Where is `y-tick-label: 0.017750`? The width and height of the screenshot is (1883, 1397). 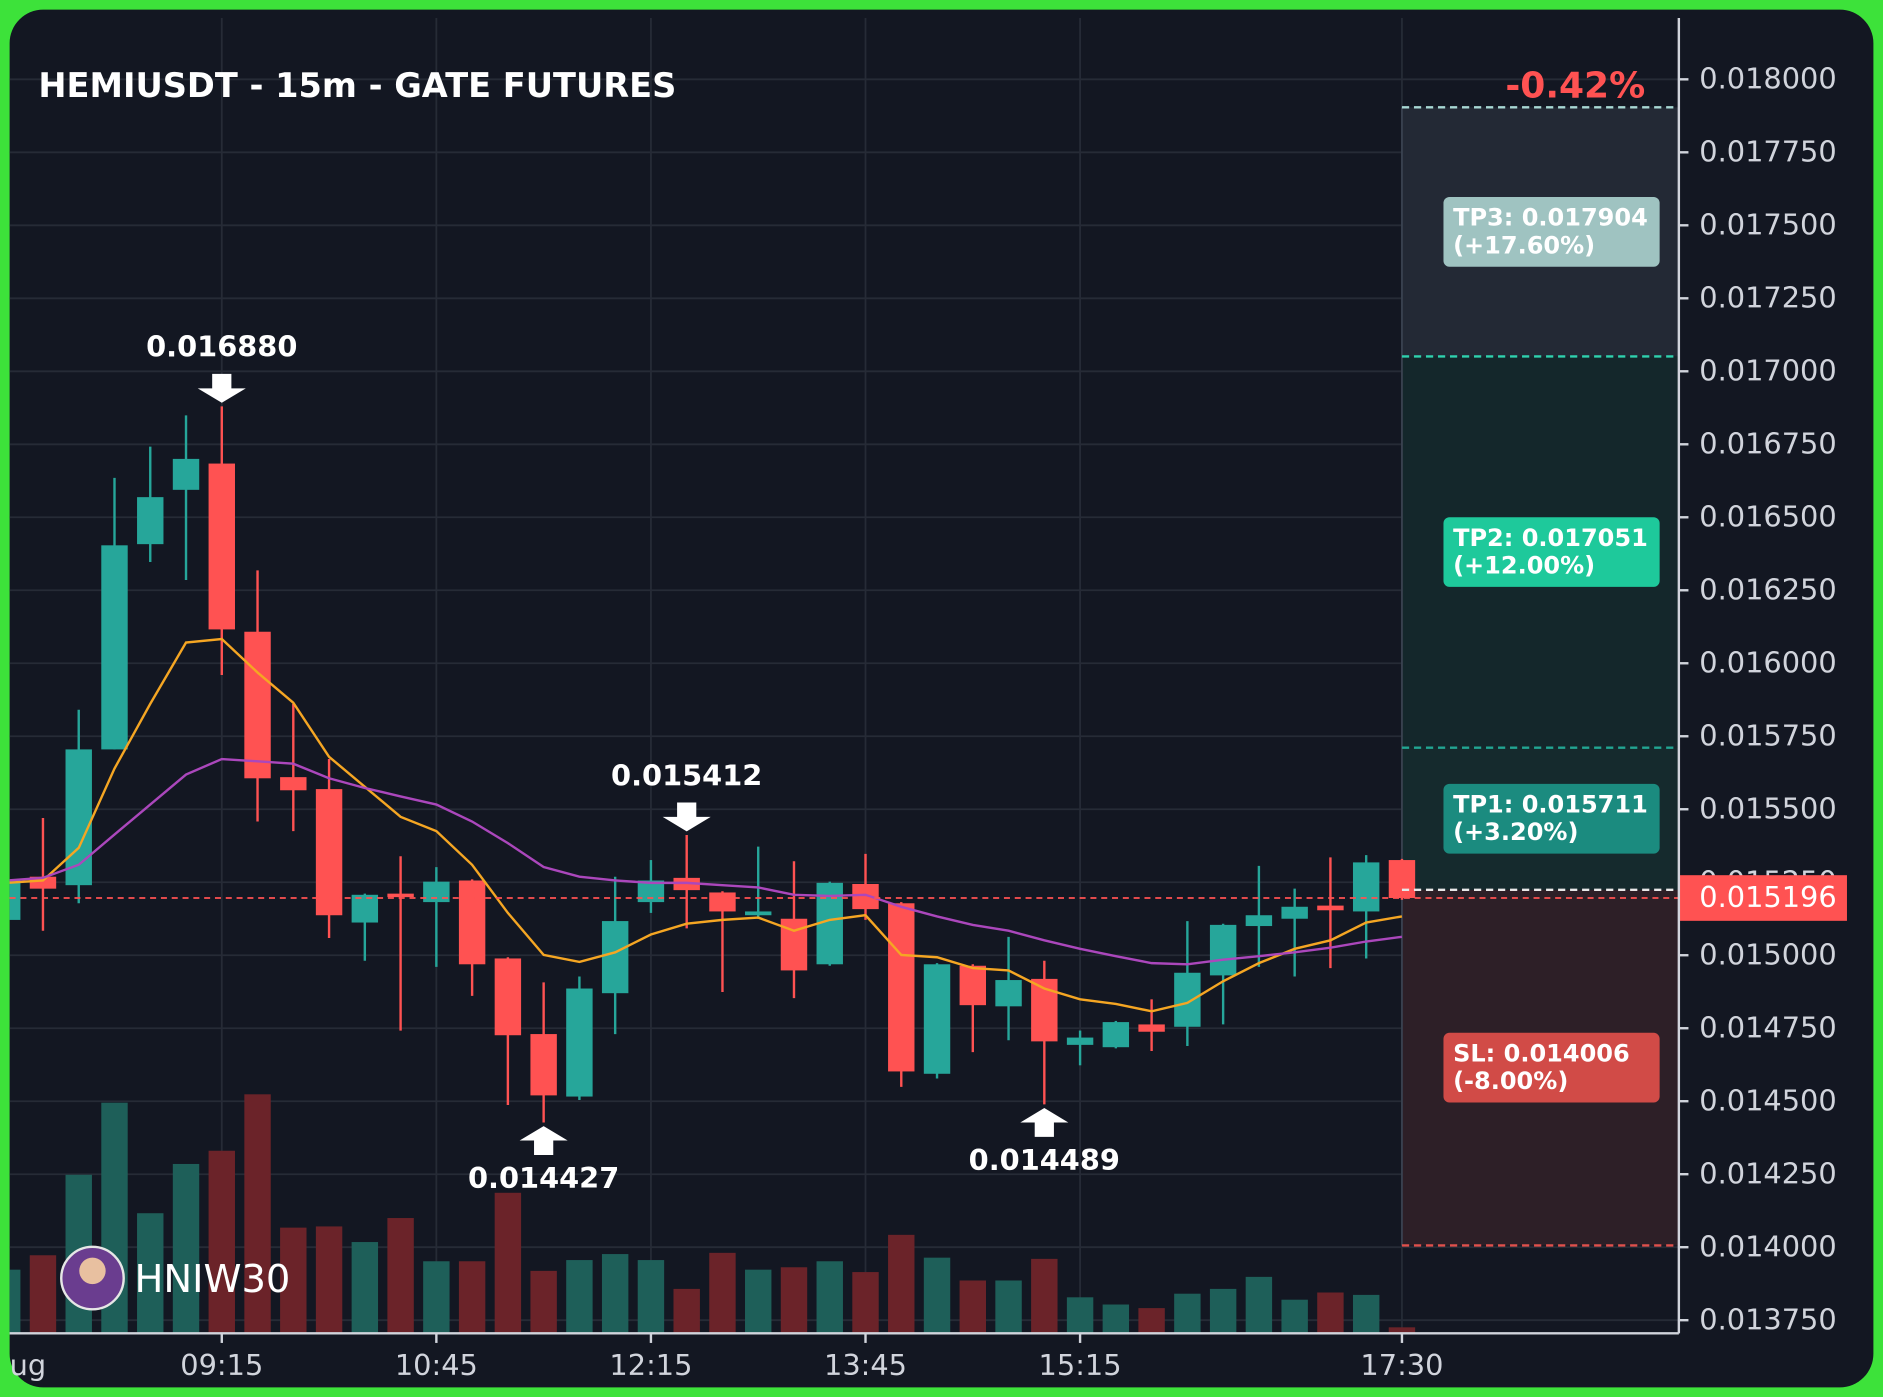
y-tick-label: 0.017750 is located at coordinates (1767, 152).